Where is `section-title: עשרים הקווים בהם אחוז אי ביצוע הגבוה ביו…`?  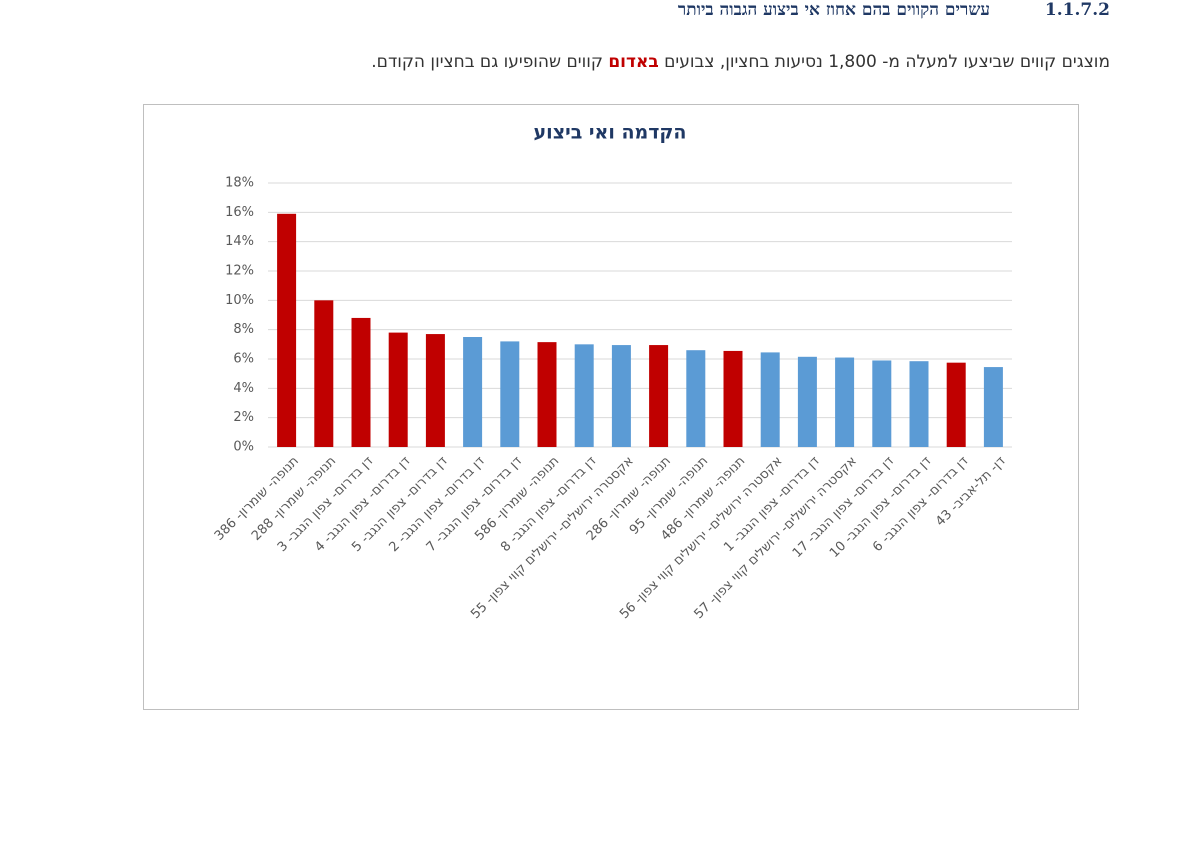 section-title: עשרים הקווים בהם אחוז אי ביצוע הגבוה ביו… is located at coordinates (833, 10).